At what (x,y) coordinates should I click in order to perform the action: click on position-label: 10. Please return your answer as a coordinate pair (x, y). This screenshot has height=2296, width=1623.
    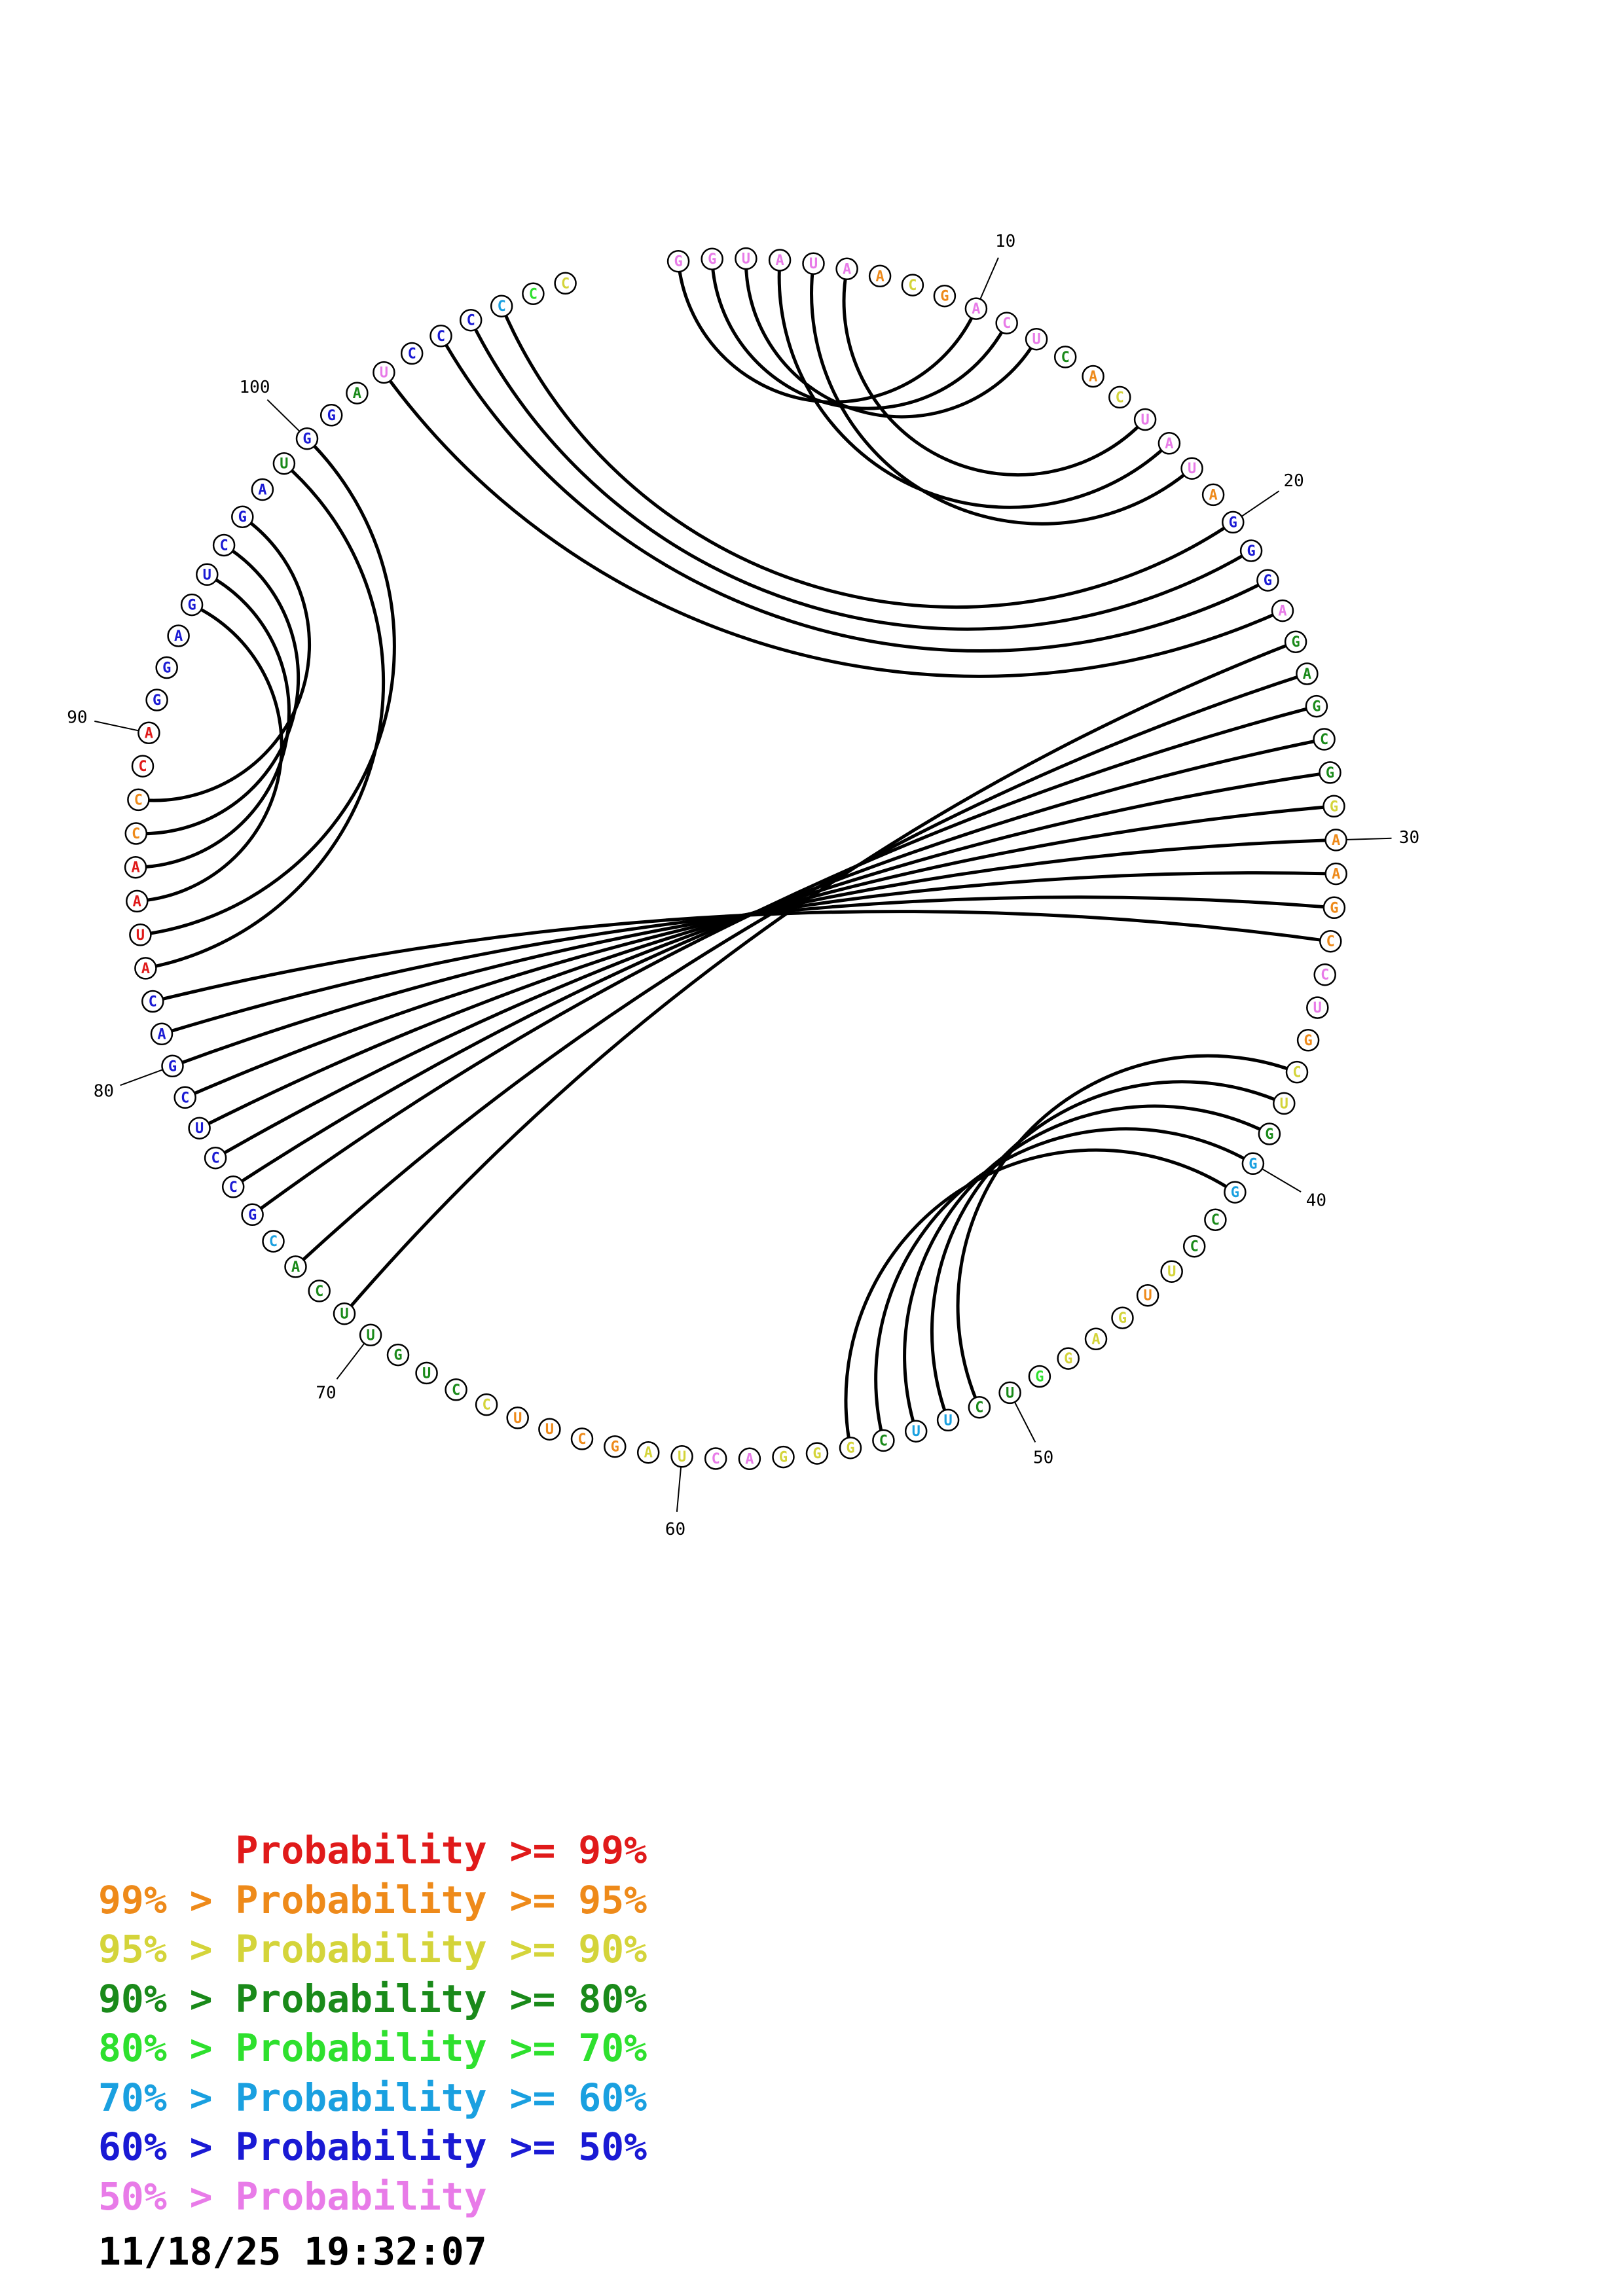
    Looking at the image, I should click on (1005, 241).